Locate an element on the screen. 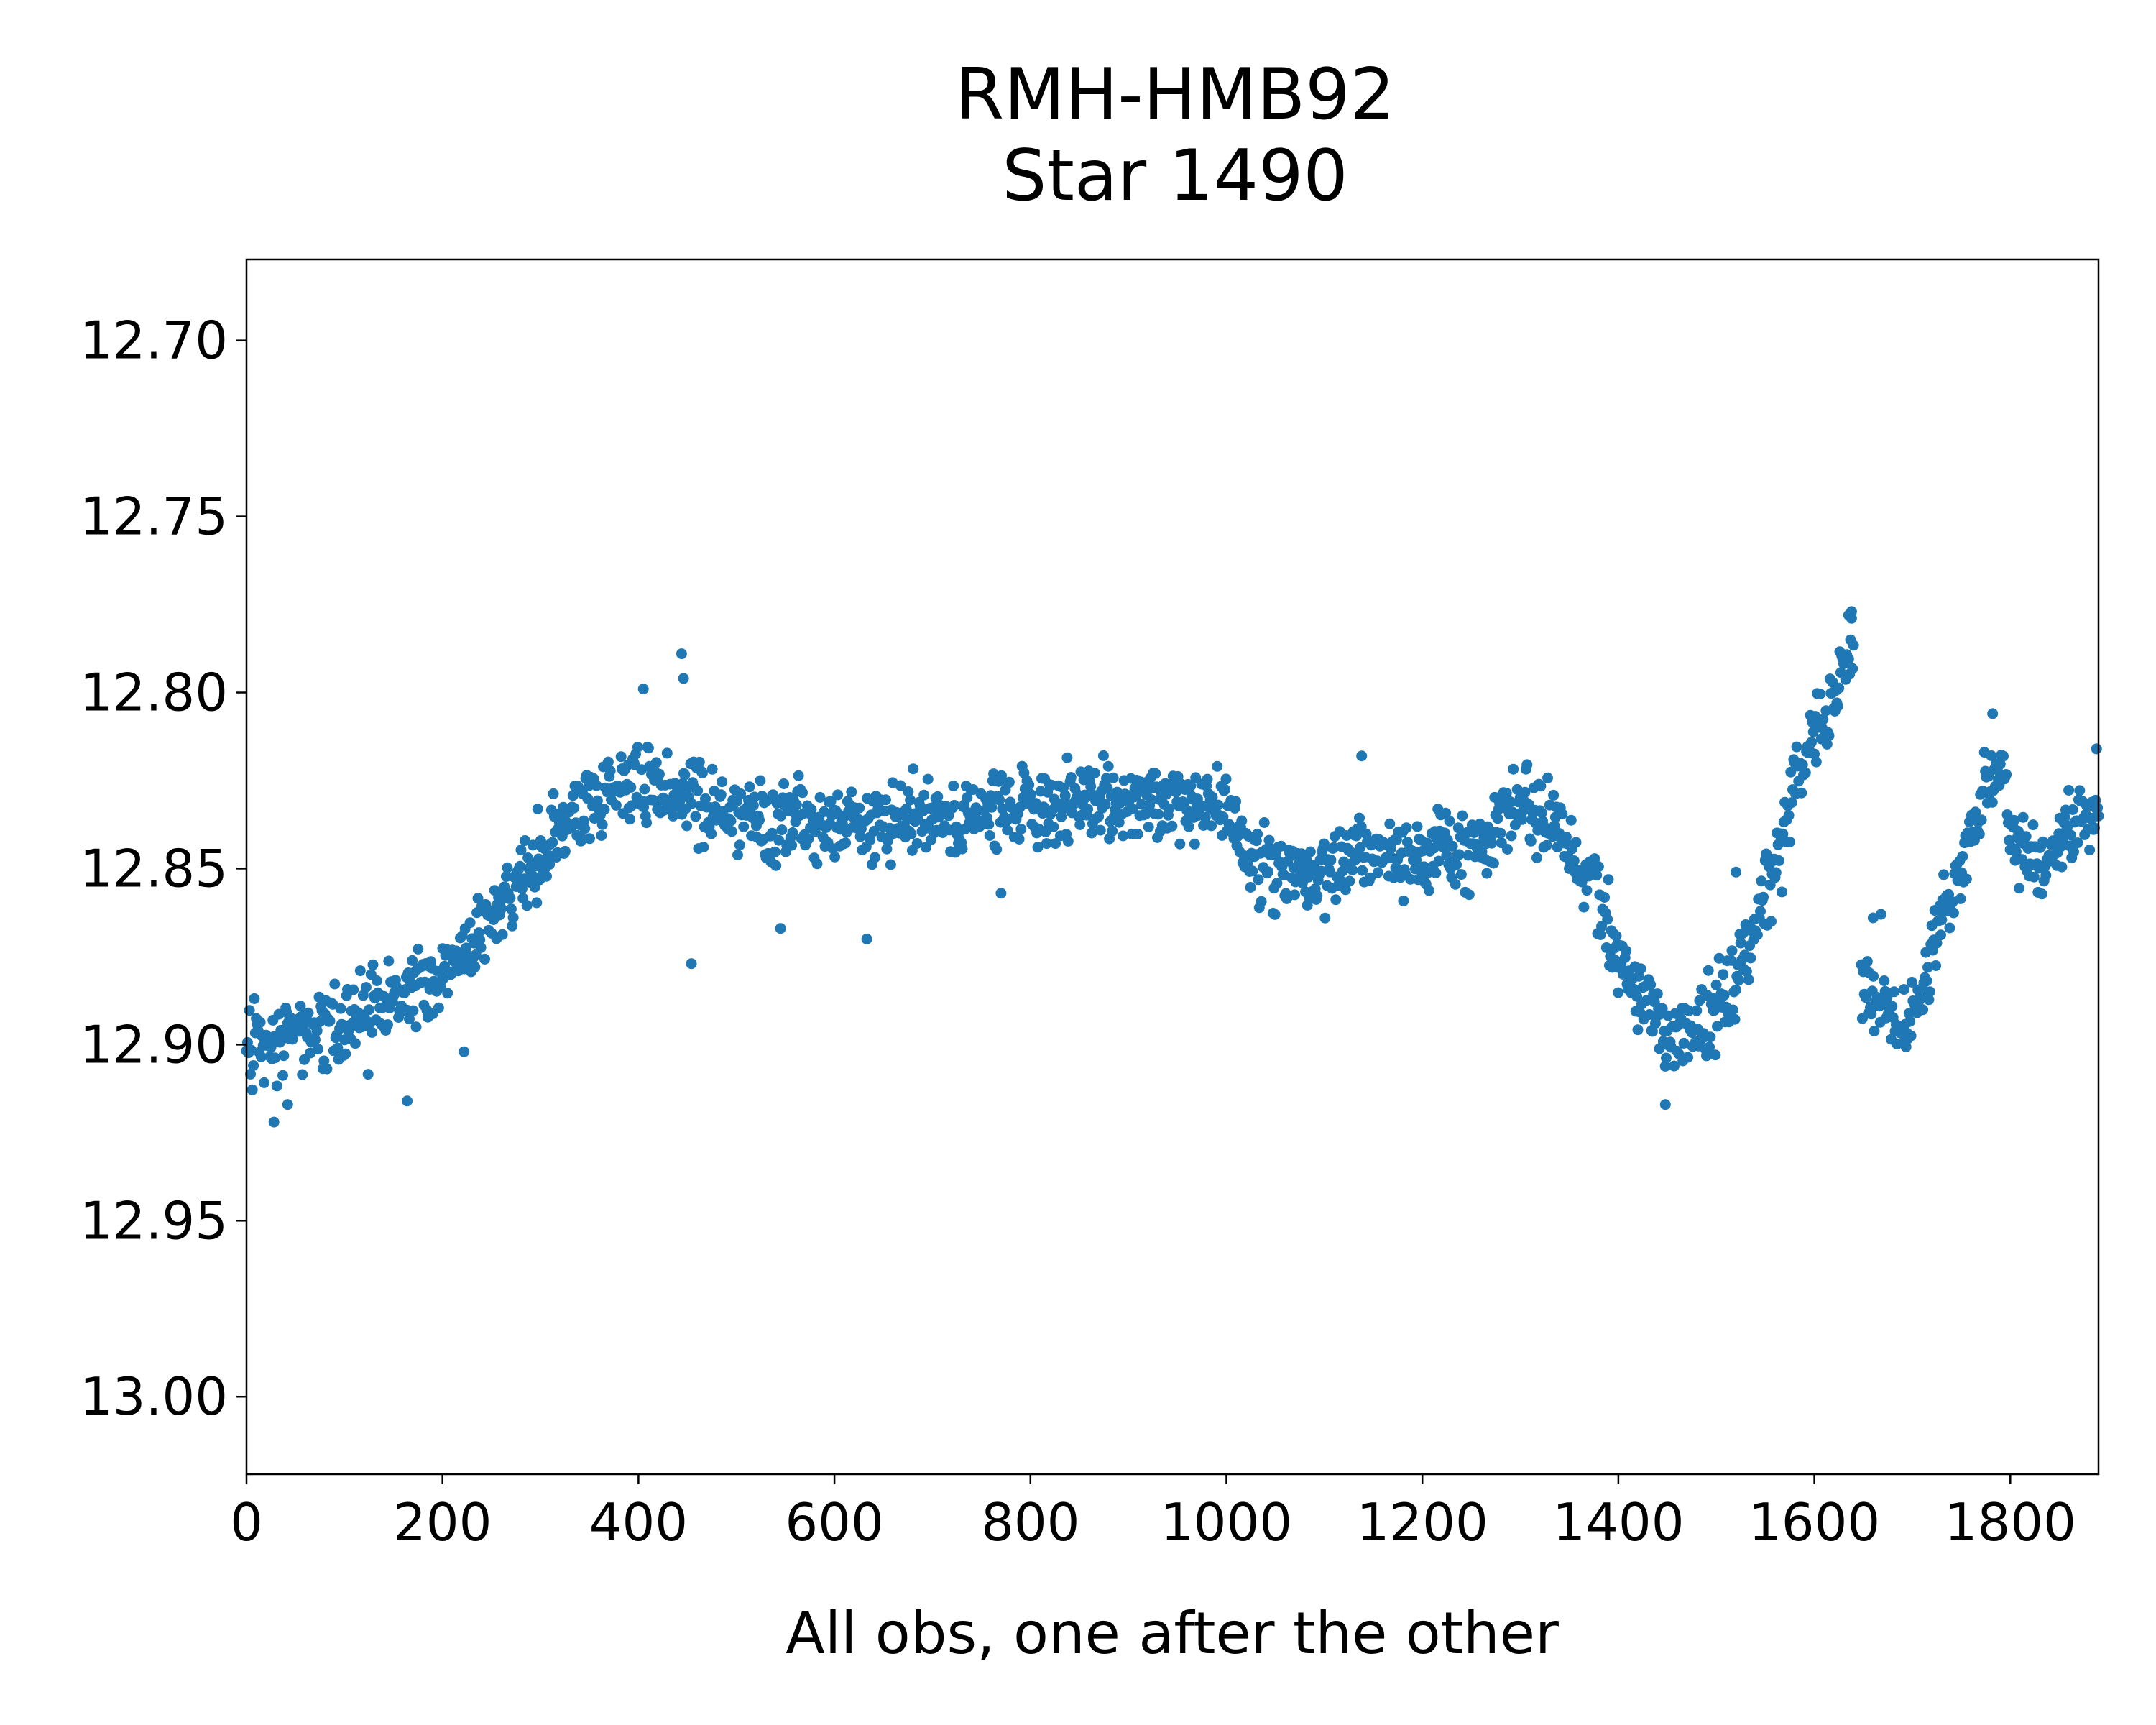  y-tick-label: 12.80 is located at coordinates (154, 693).